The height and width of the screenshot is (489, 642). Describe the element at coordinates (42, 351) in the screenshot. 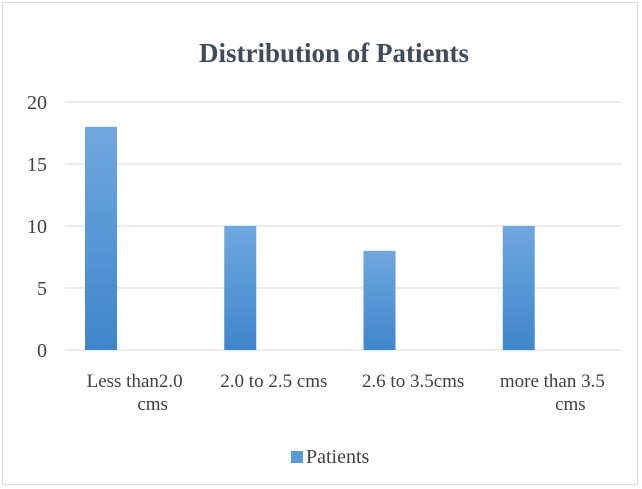

I see `y-tick-label: 0` at that location.